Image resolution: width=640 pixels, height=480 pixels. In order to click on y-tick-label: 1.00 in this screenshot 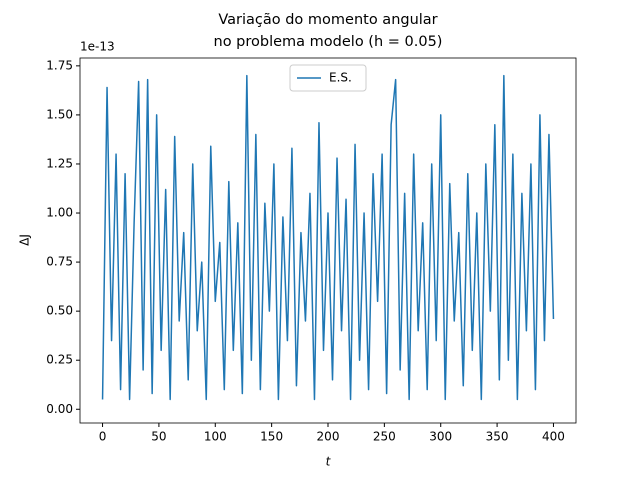, I will do `click(59, 213)`.